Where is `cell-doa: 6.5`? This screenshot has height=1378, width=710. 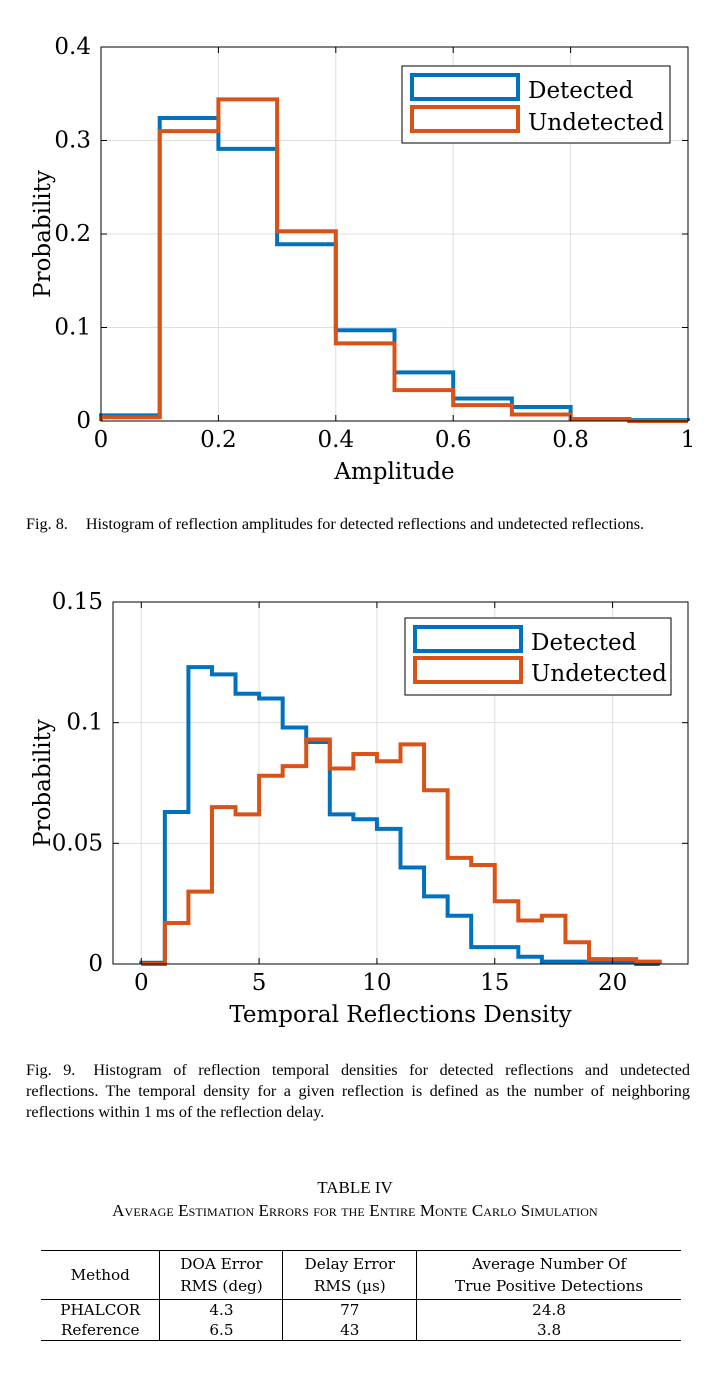 cell-doa: 6.5 is located at coordinates (221, 1330).